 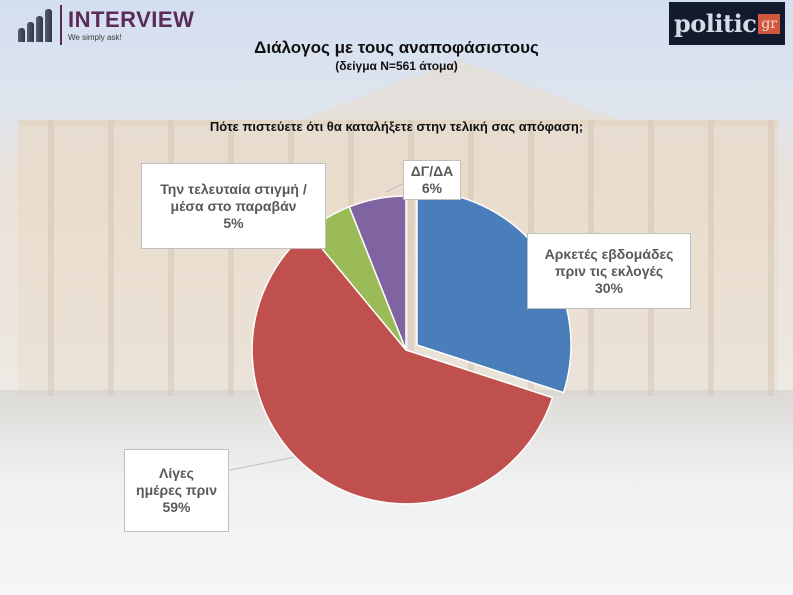 What do you see at coordinates (233, 188) in the screenshot?
I see `label-text: Την τελευταία στιγμή /` at bounding box center [233, 188].